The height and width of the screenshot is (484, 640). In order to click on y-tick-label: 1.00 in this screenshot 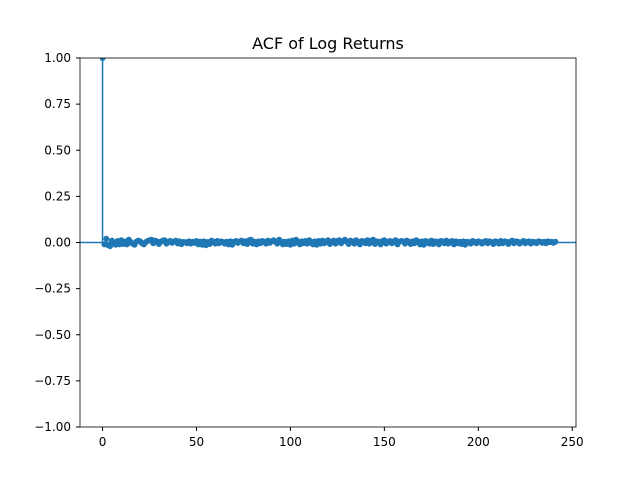, I will do `click(57, 58)`.